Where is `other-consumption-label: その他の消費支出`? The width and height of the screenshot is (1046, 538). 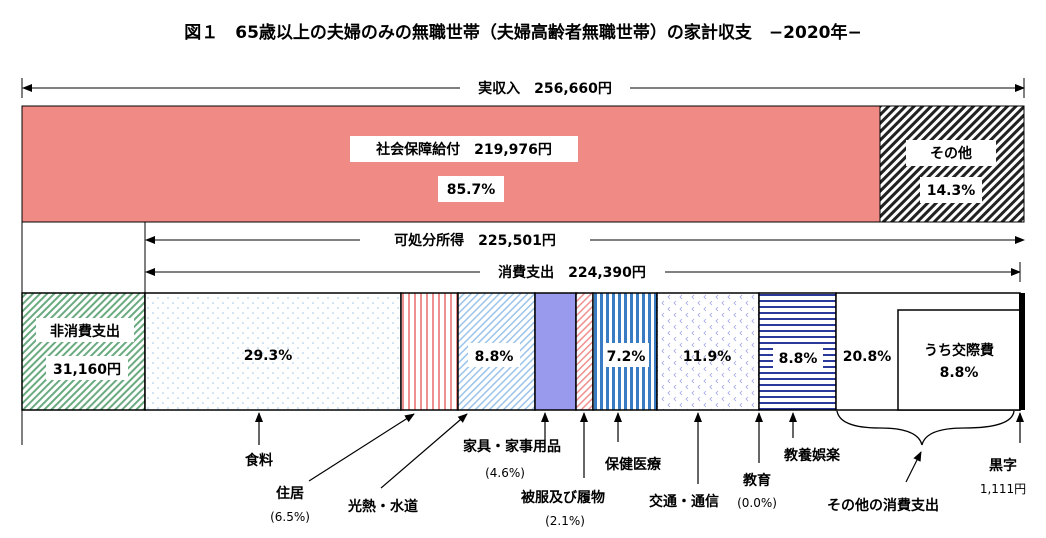 other-consumption-label: その他の消費支出 is located at coordinates (883, 505).